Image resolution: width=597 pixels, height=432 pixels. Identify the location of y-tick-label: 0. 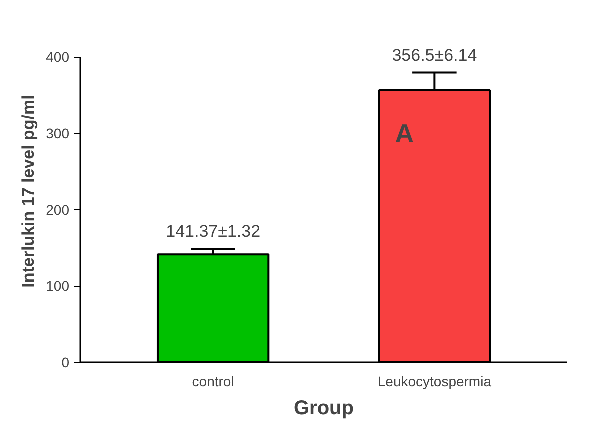
(66, 362).